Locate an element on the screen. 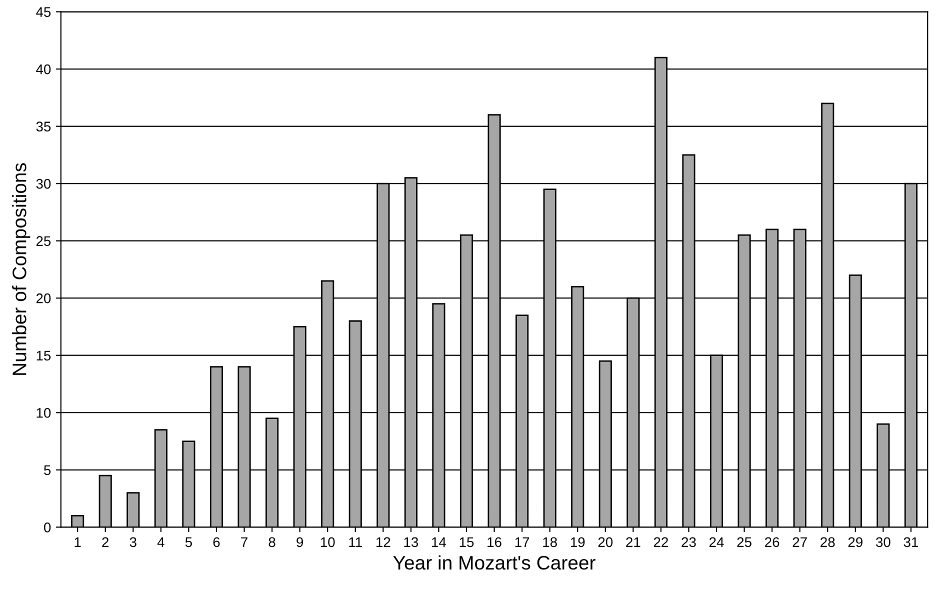 This screenshot has height=589, width=937. x-tick-label: 6 is located at coordinates (216, 542).